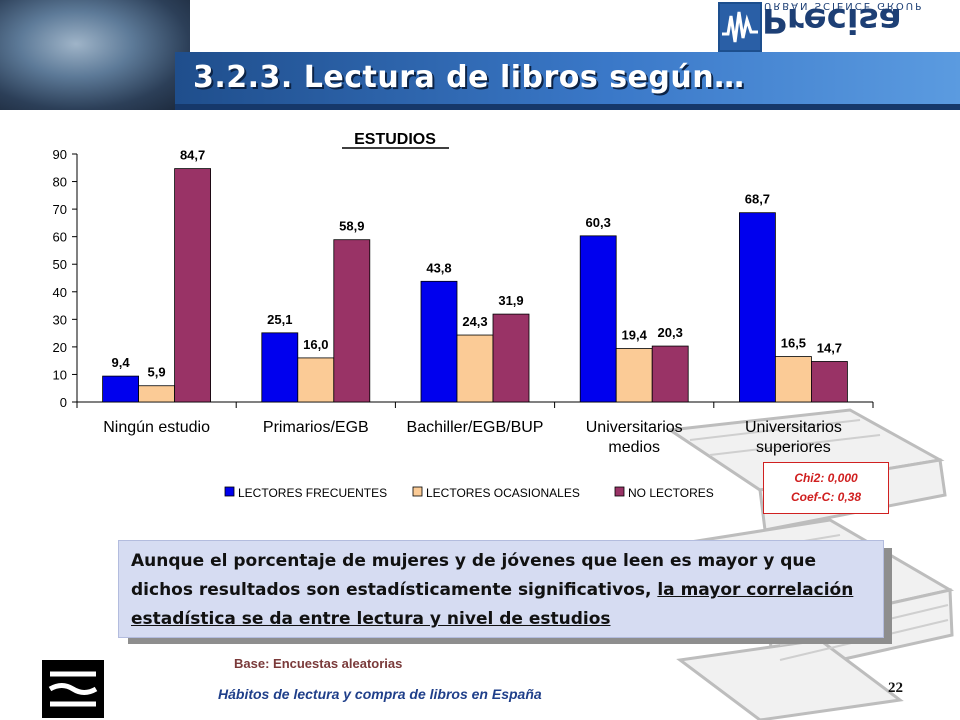 Image resolution: width=960 pixels, height=720 pixels. What do you see at coordinates (279, 319) in the screenshot?
I see `data-label: 25,1` at bounding box center [279, 319].